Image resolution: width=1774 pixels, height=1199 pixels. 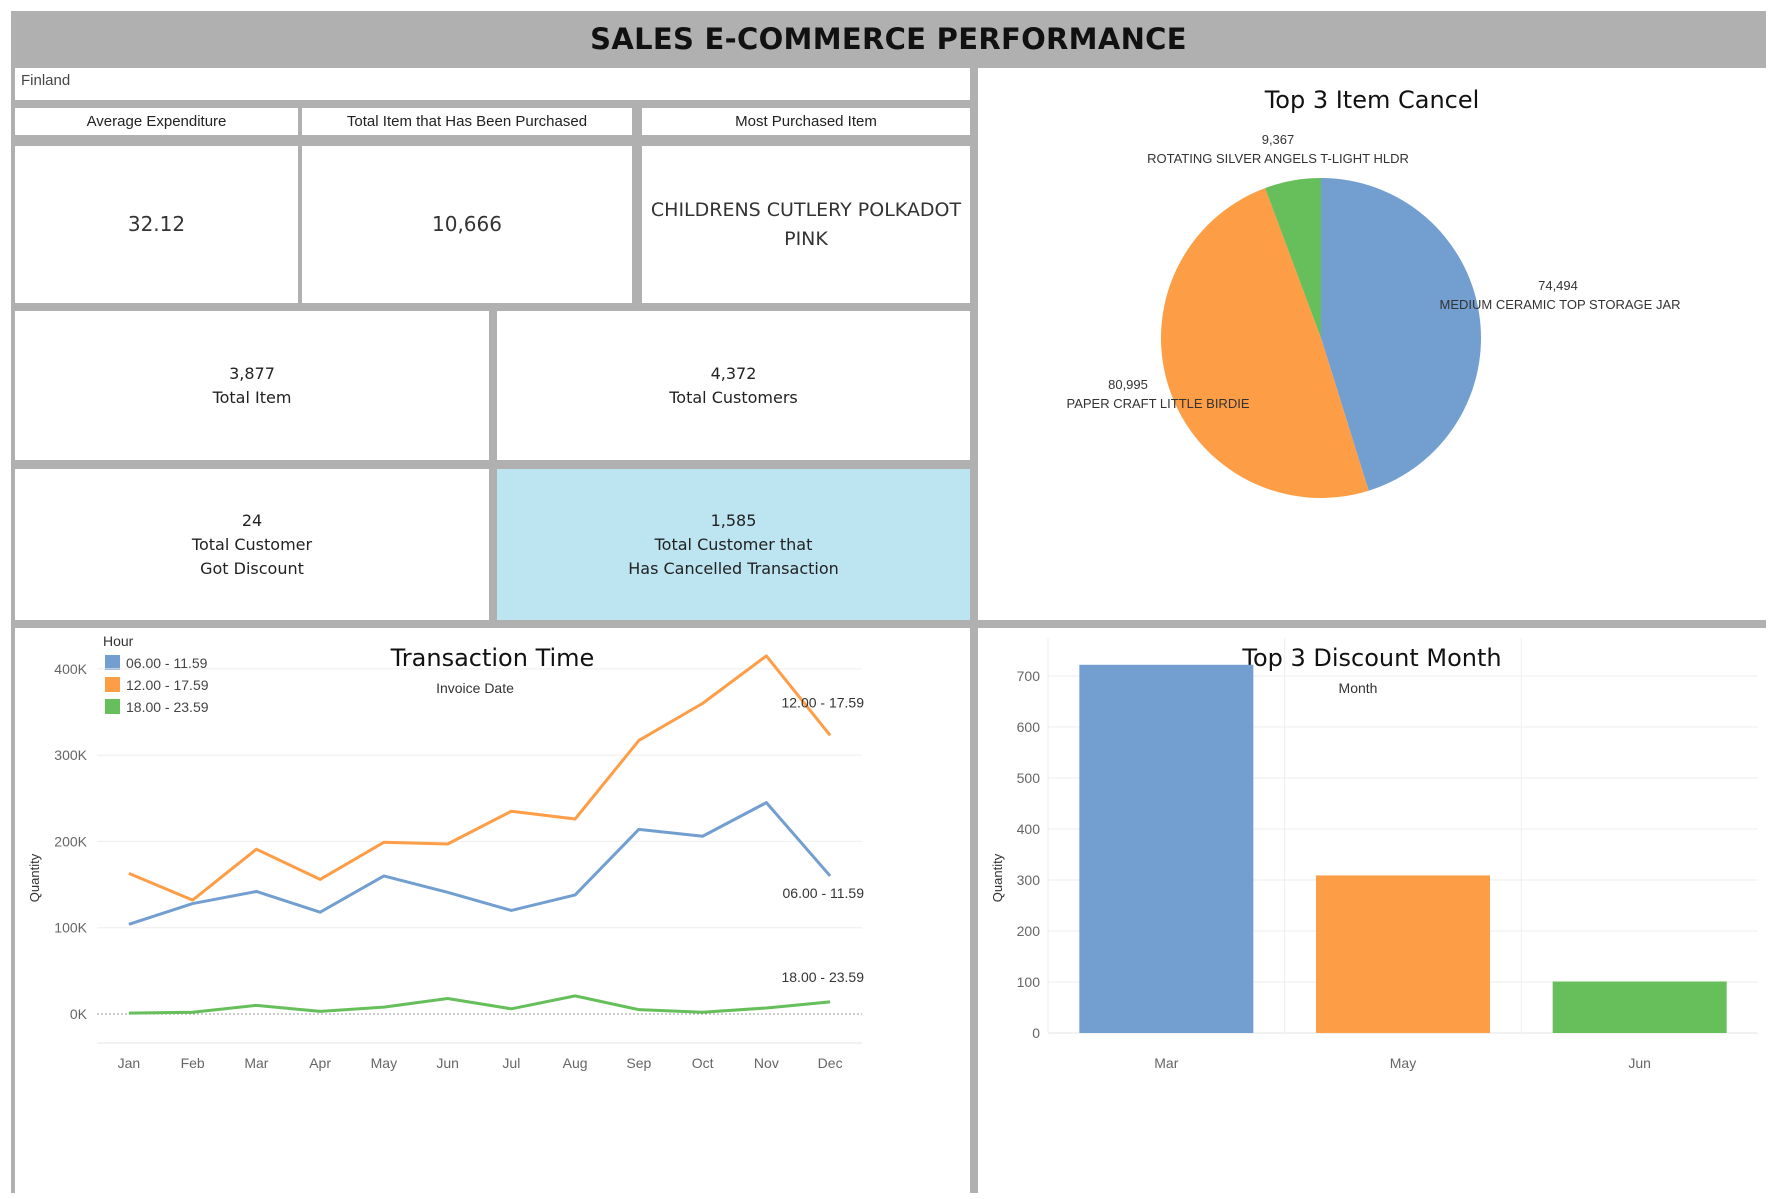 What do you see at coordinates (34, 877) in the screenshot?
I see `line-y-axis-label: Quantity` at bounding box center [34, 877].